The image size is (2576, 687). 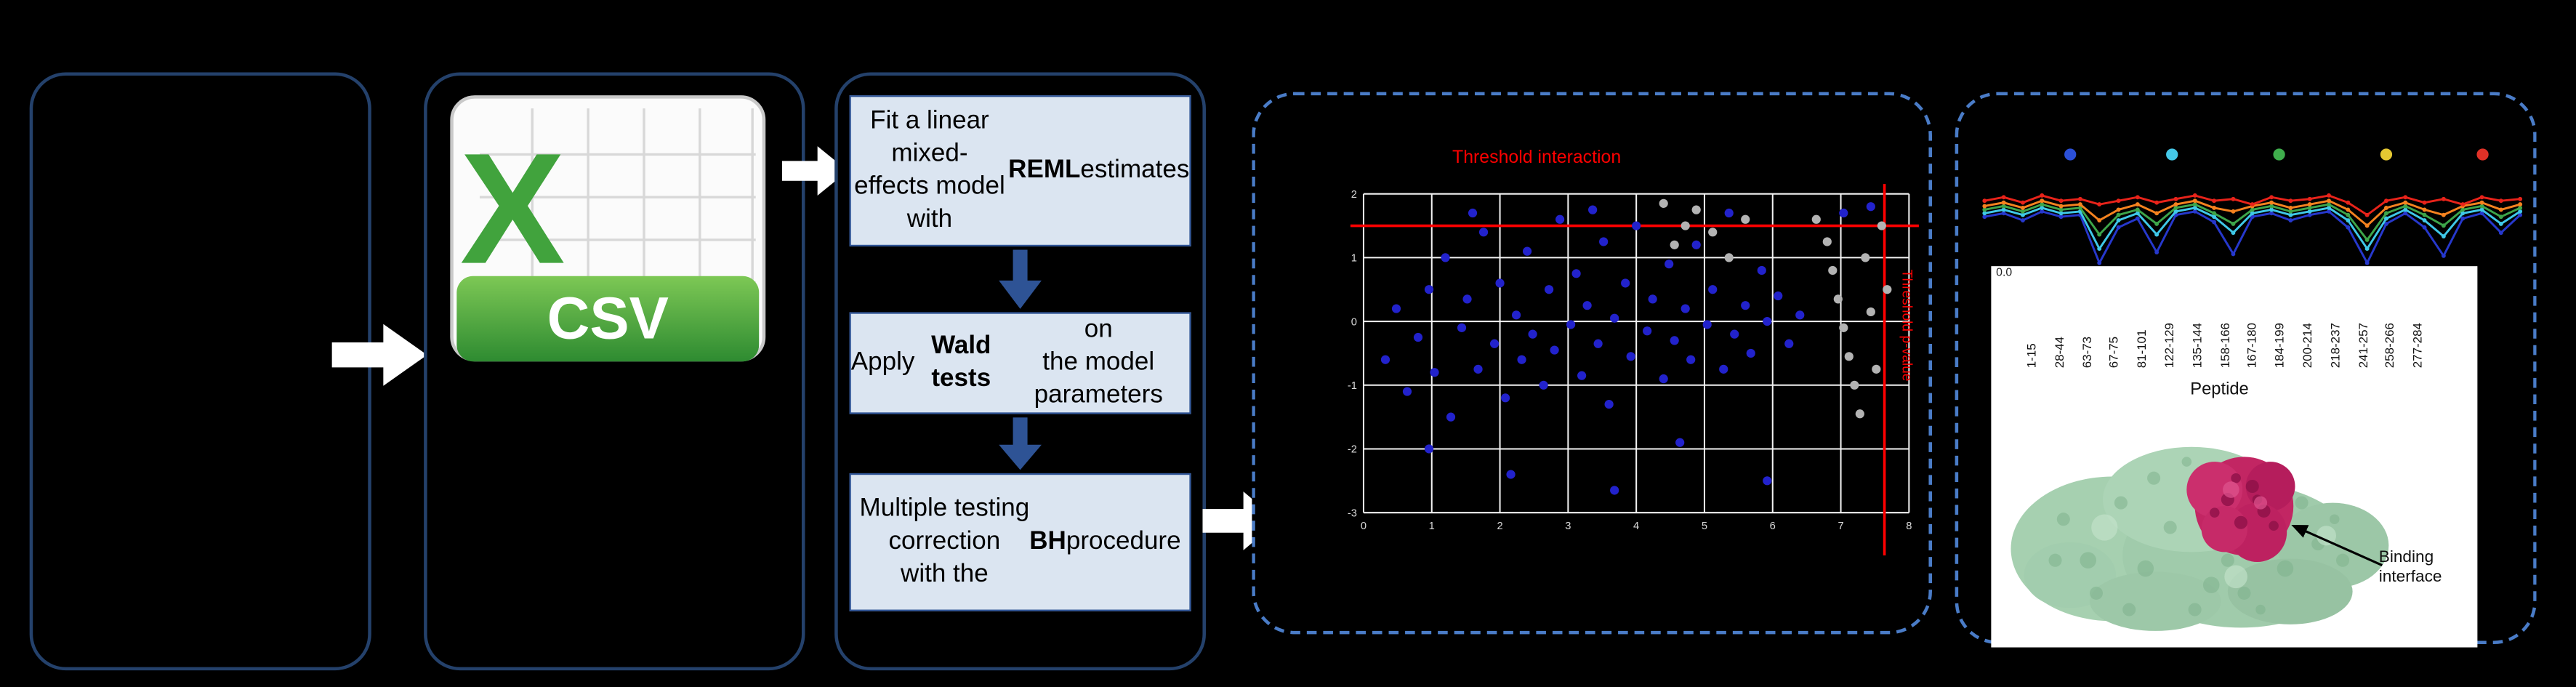 What do you see at coordinates (1352, 513) in the screenshot?
I see `svg-text: -3` at bounding box center [1352, 513].